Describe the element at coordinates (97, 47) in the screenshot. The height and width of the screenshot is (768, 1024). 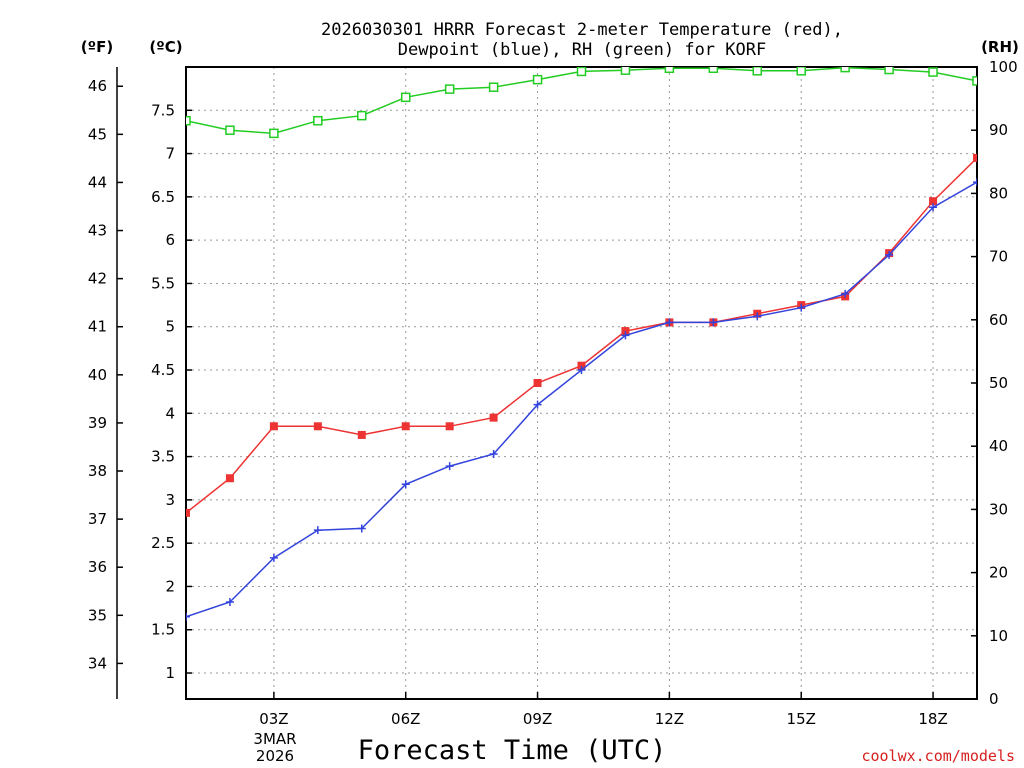
I see `fahrenheit-unit-label: (ºF)` at that location.